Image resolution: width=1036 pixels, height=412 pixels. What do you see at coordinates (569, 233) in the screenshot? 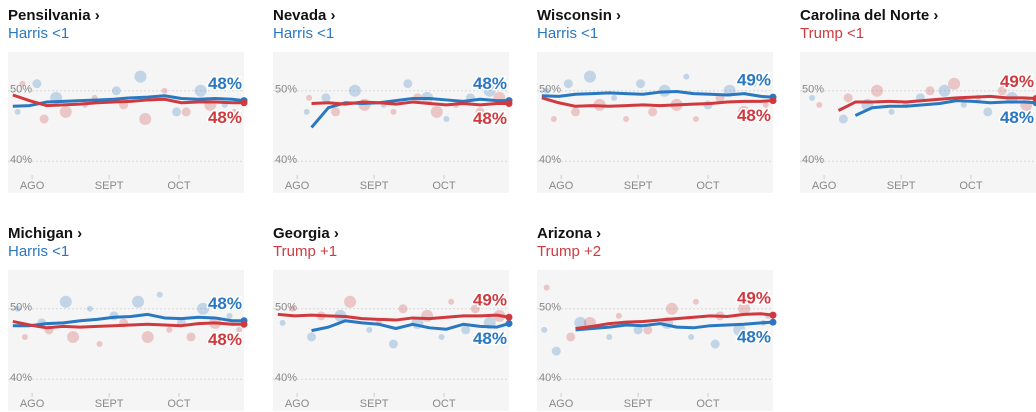
I see `panel-title: Arizona ›` at bounding box center [569, 233].